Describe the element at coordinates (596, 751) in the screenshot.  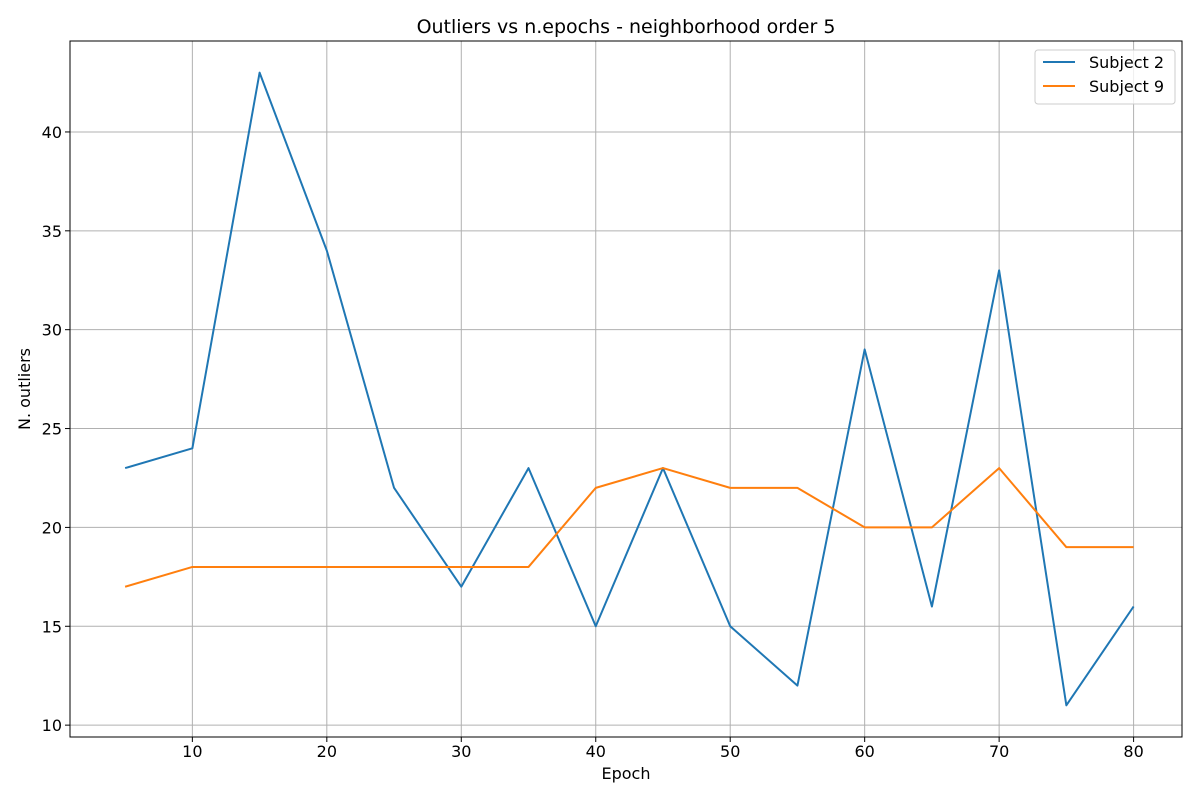
I see `x-tick-label: 40` at that location.